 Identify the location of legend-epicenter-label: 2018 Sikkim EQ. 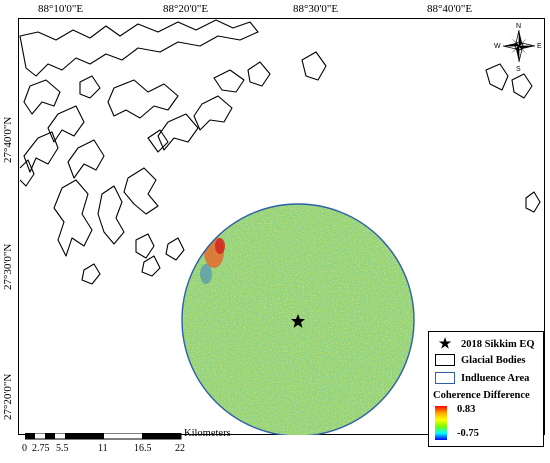
(498, 344).